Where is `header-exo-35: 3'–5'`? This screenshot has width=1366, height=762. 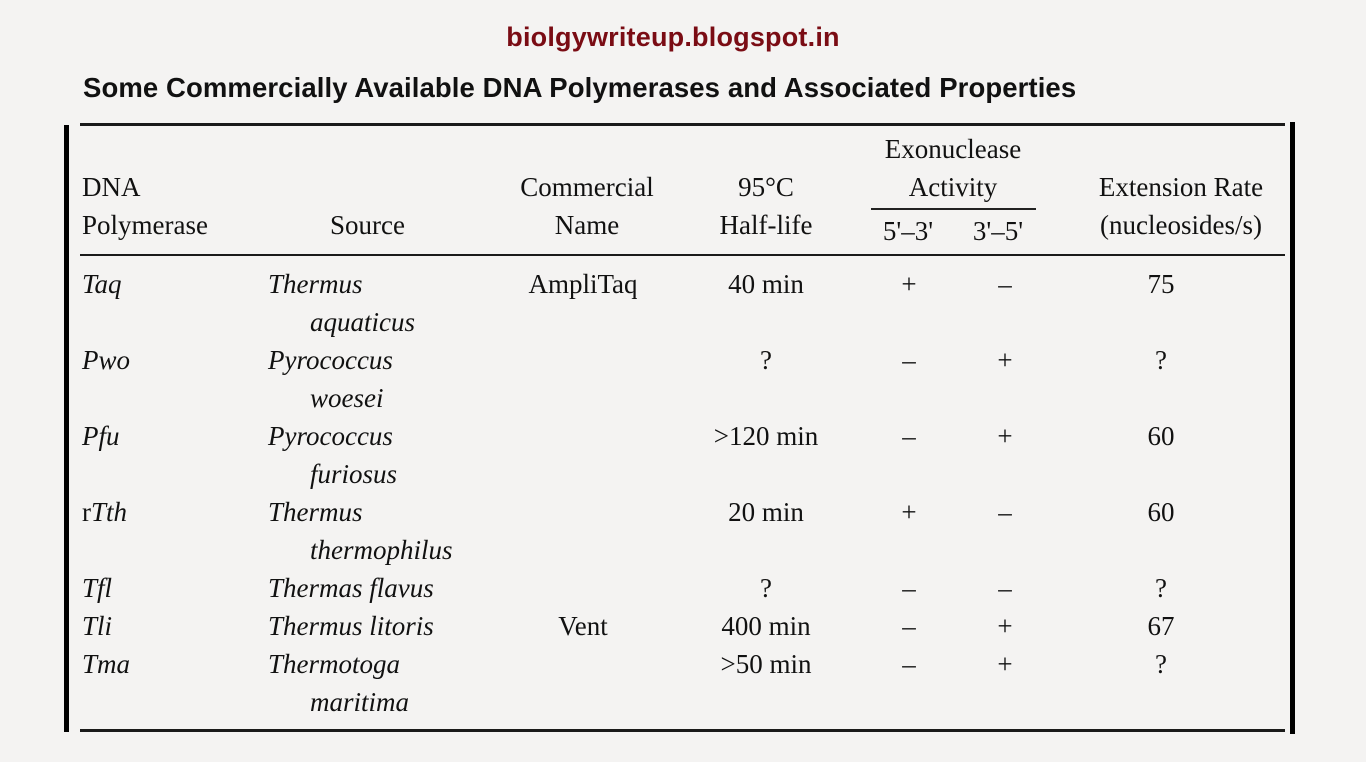 header-exo-35: 3'–5' is located at coordinates (998, 231).